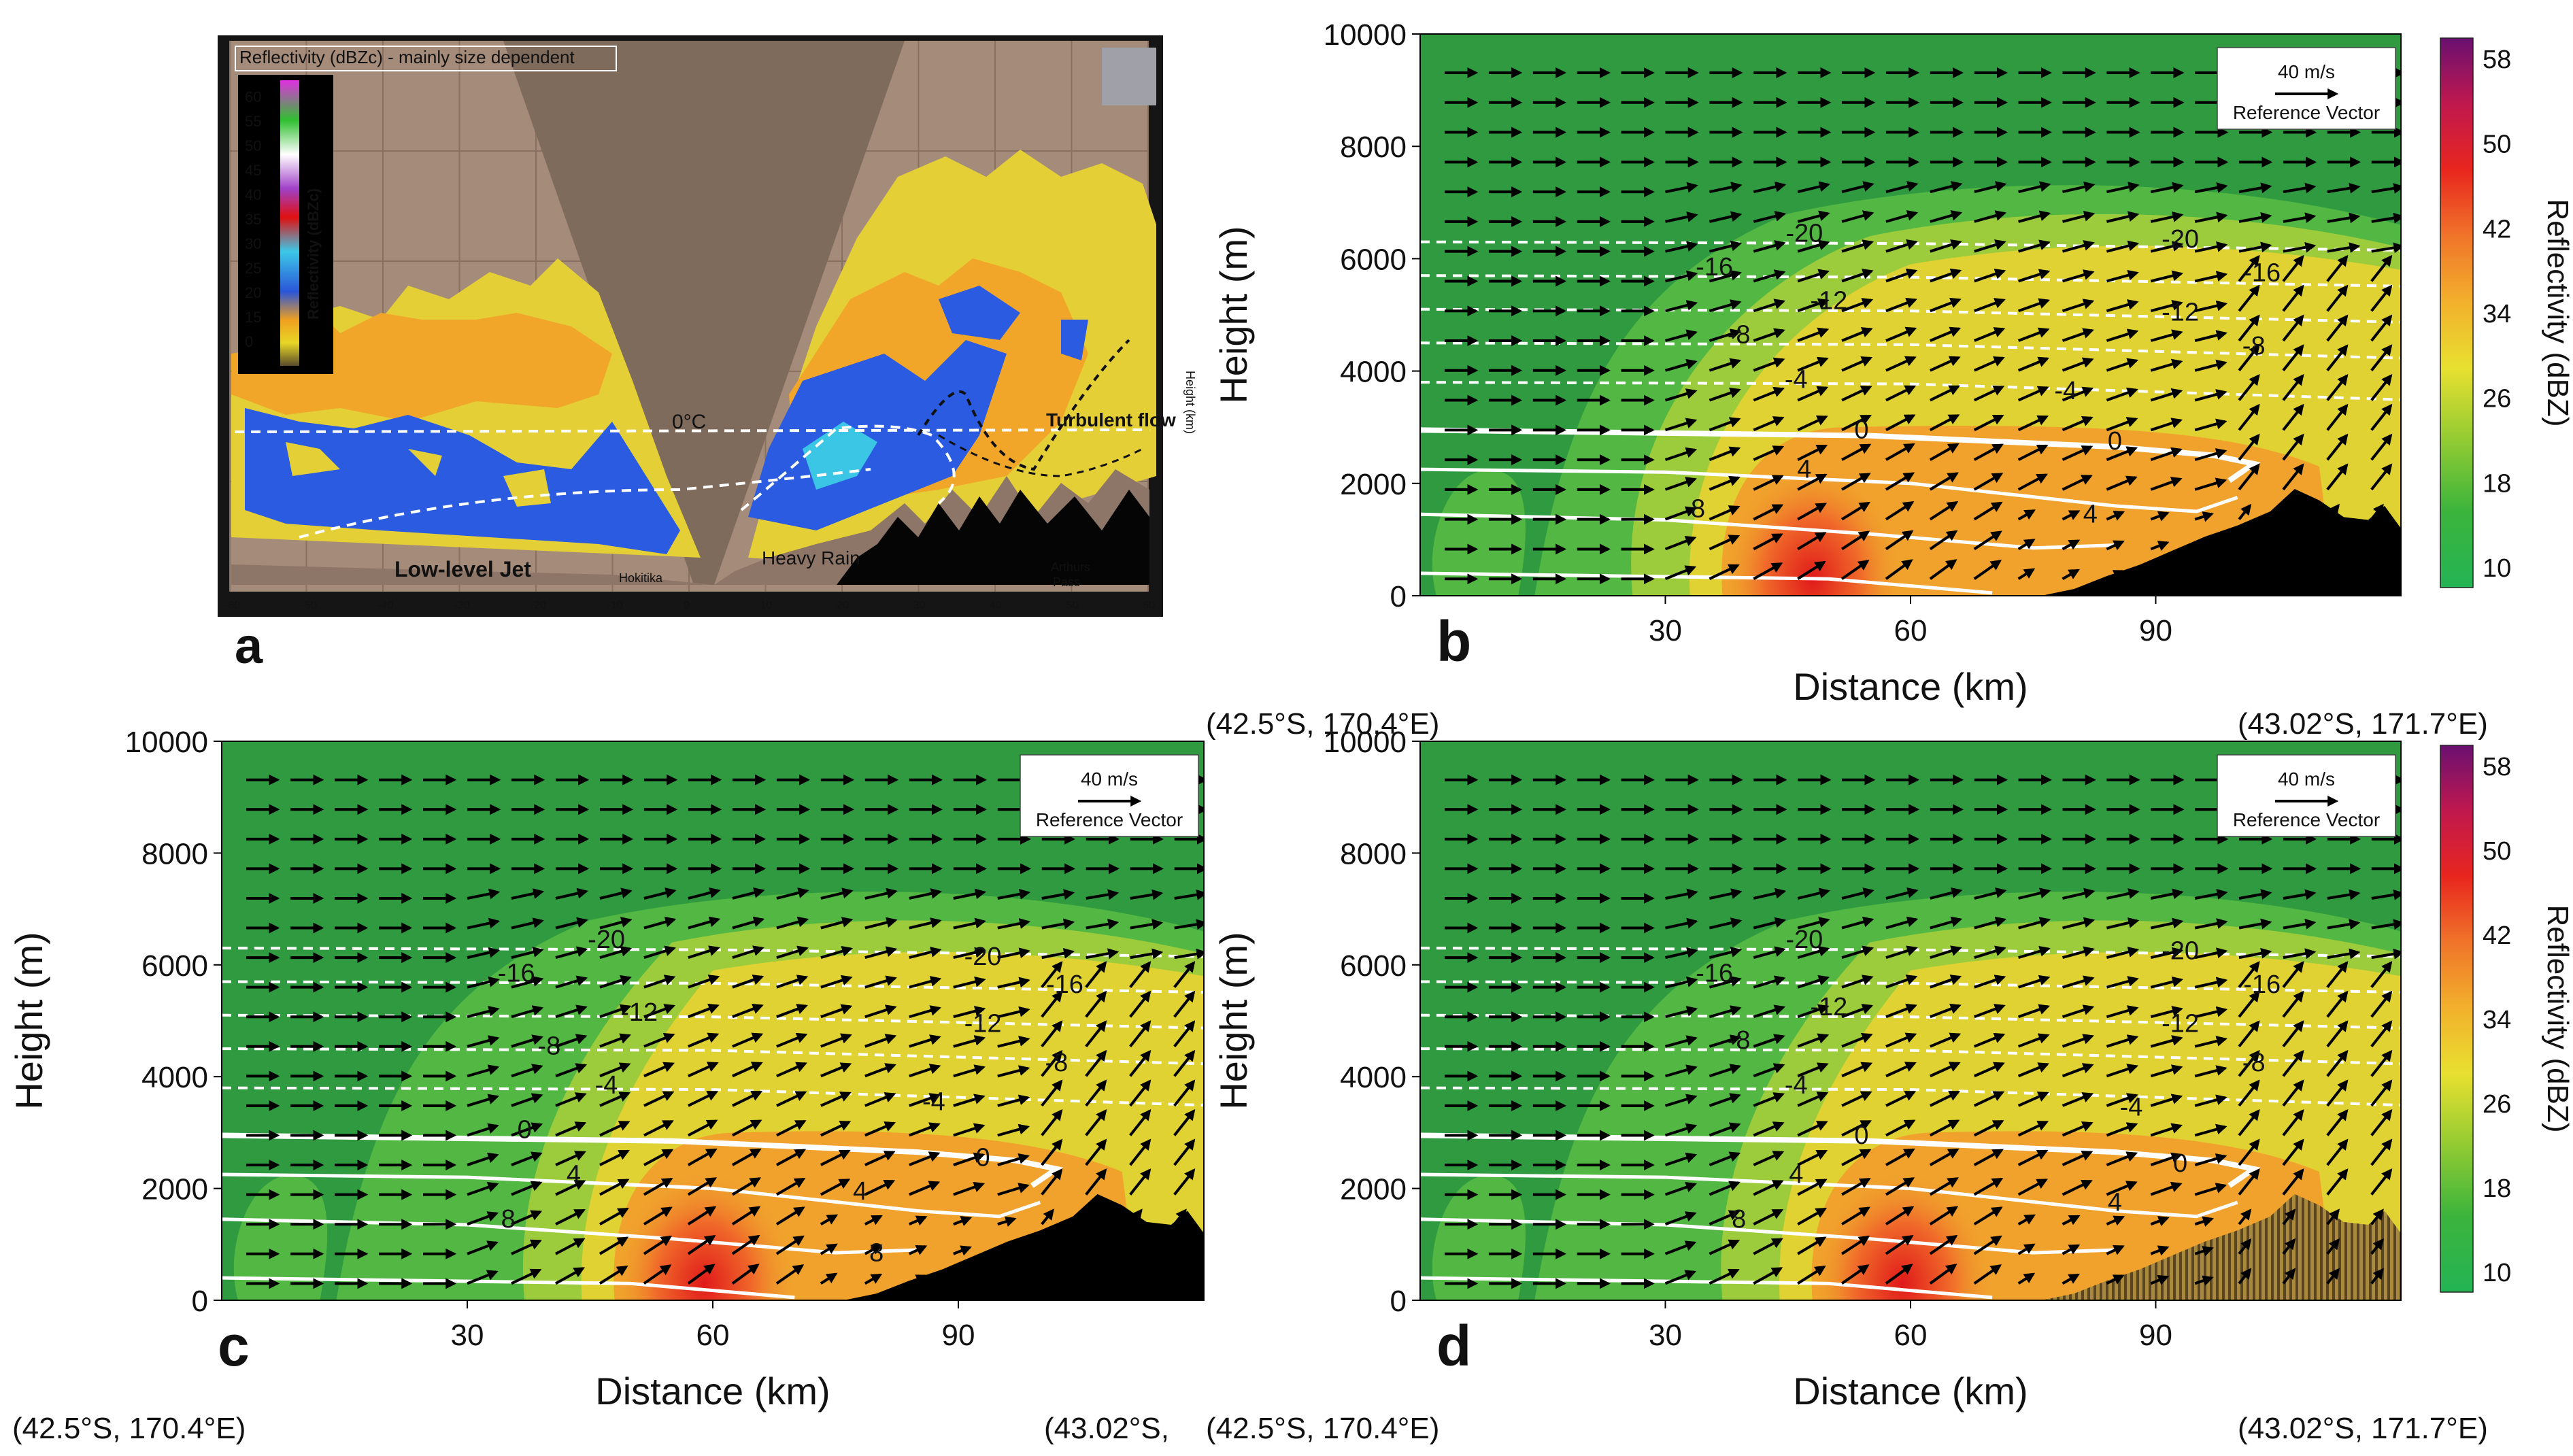 The height and width of the screenshot is (1456, 2573). What do you see at coordinates (1322, 724) in the screenshot?
I see `panel-b-left-endpoint: (42.5°S, 170.4°E)` at bounding box center [1322, 724].